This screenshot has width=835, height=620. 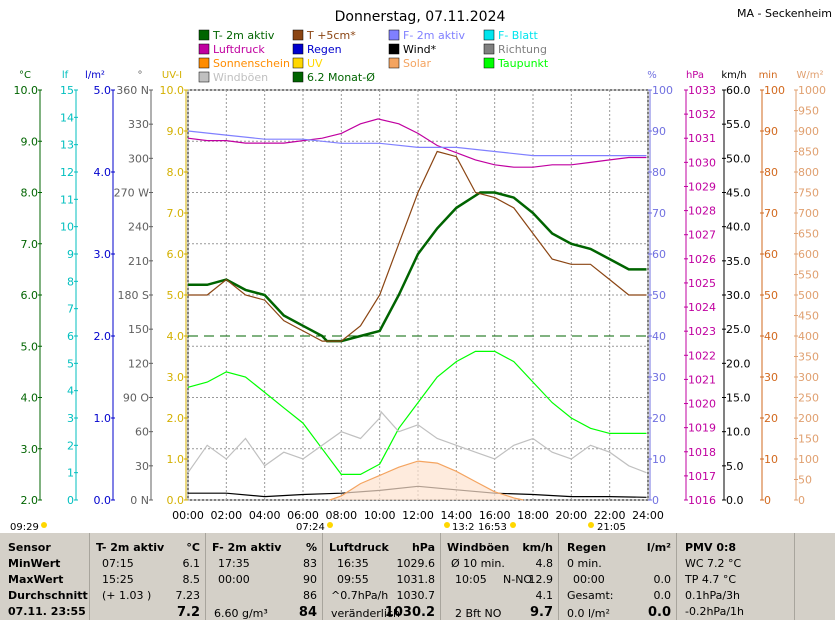 What do you see at coordinates (310, 563) in the screenshot?
I see `f2m-min-val: 83` at bounding box center [310, 563].